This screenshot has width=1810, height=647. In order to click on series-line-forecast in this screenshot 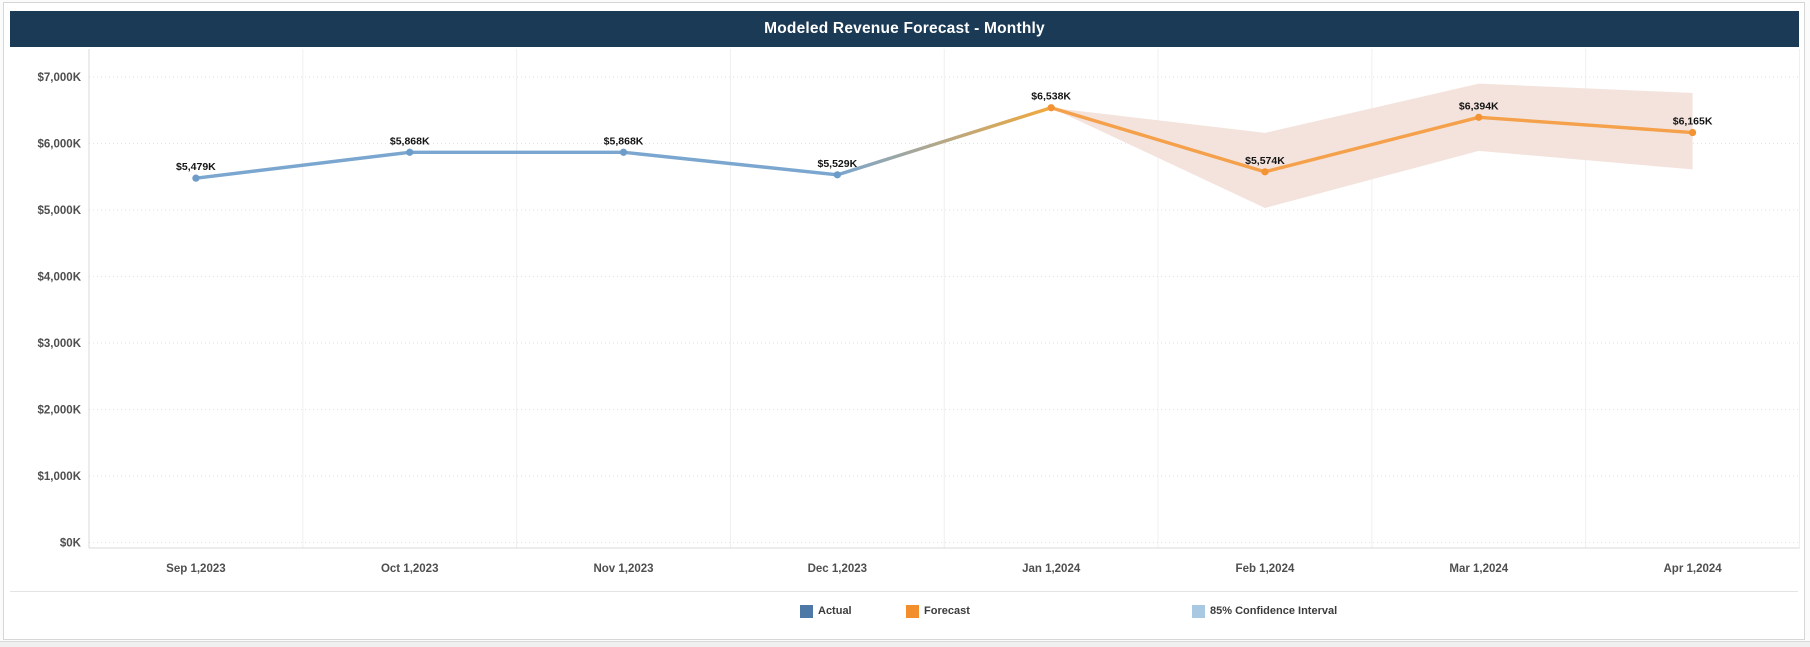, I will do `click(1372, 140)`.